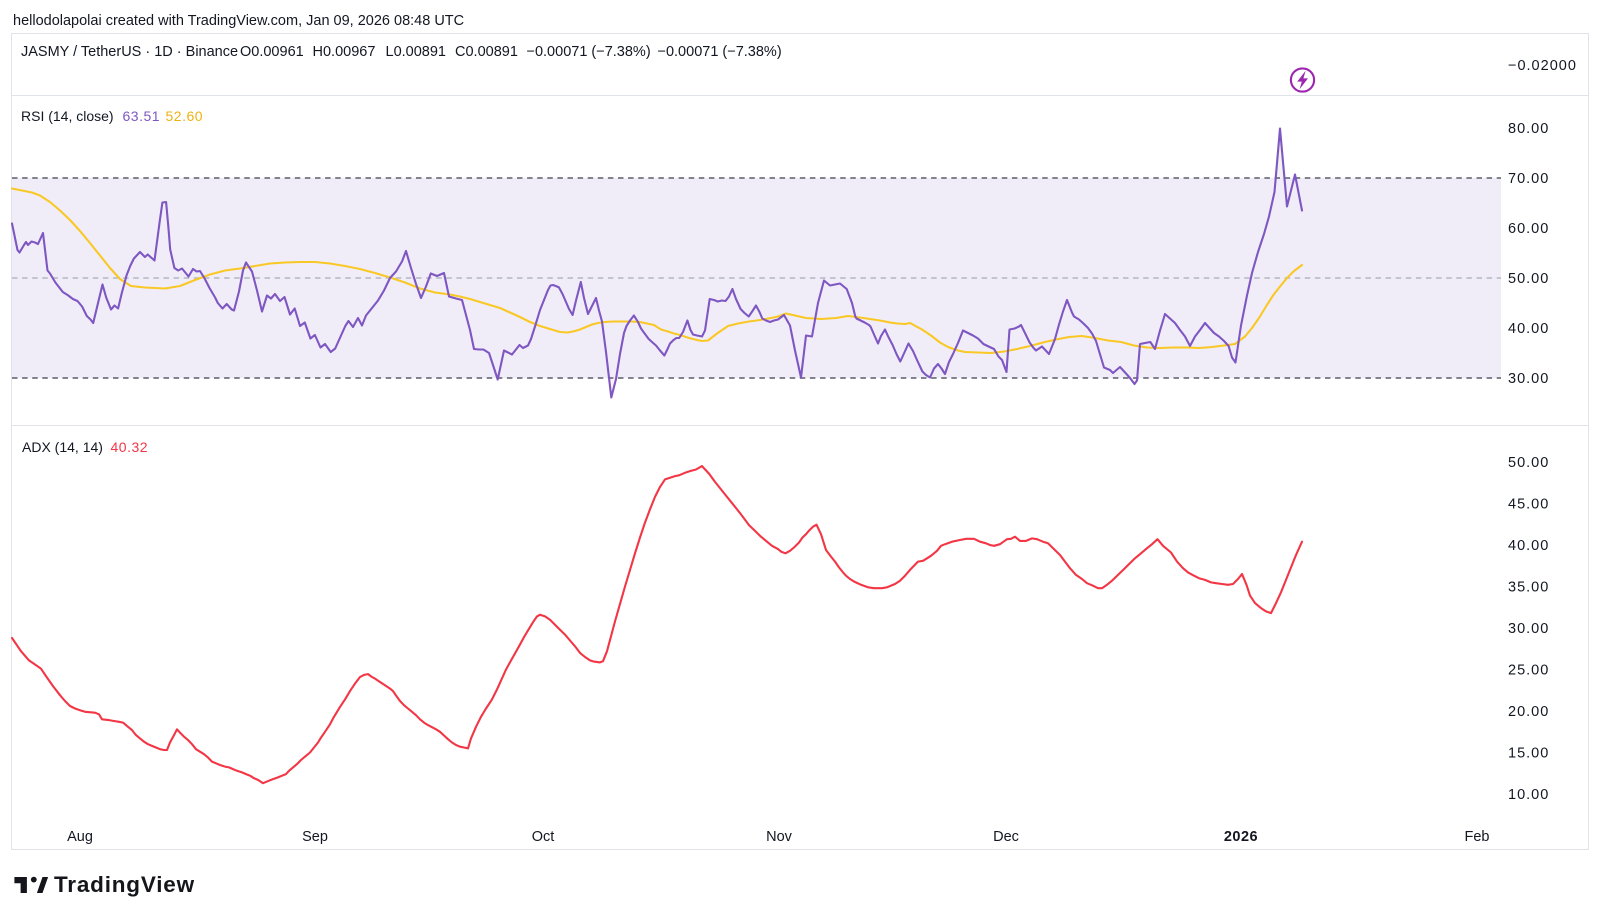  I want to click on svg-text: Aug, so click(80, 837).